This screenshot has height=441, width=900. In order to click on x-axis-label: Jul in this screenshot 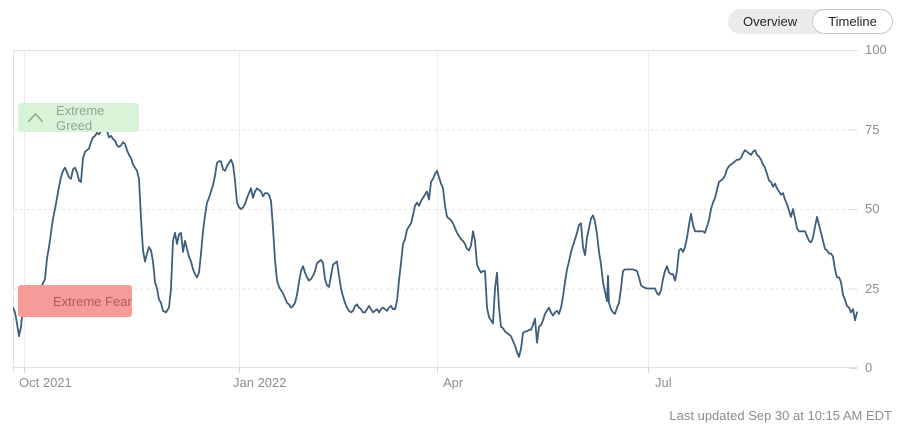, I will do `click(663, 382)`.